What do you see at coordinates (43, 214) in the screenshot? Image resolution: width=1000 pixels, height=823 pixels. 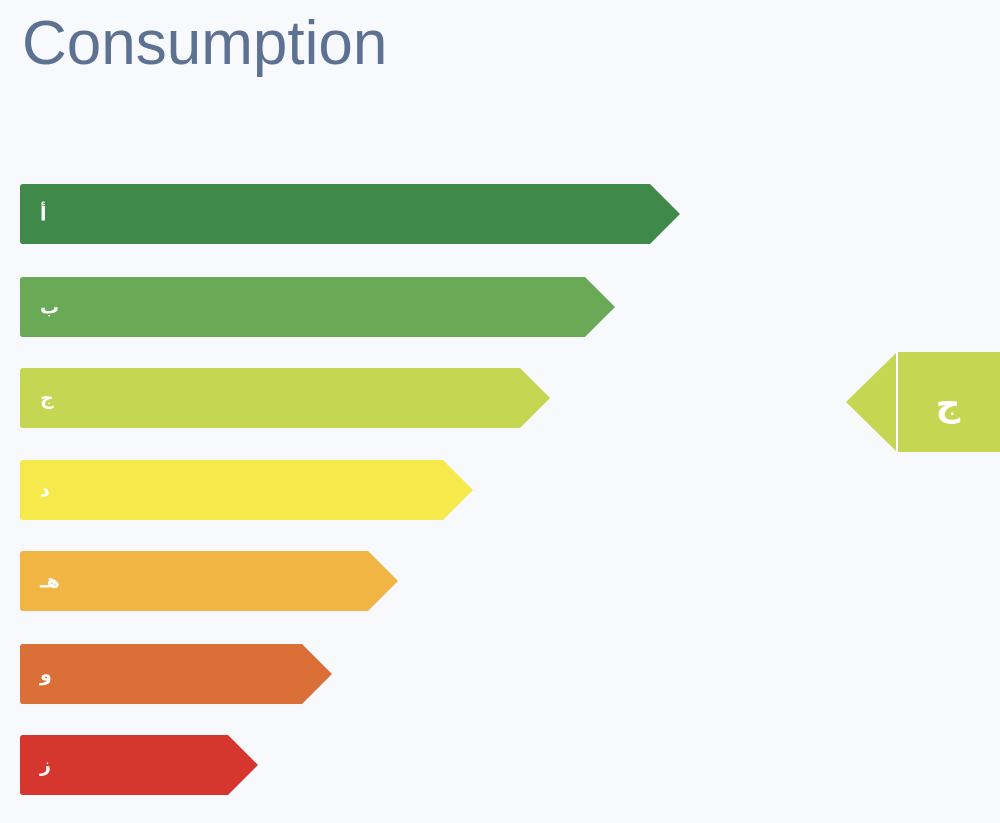 I see `rating-label: أ` at bounding box center [43, 214].